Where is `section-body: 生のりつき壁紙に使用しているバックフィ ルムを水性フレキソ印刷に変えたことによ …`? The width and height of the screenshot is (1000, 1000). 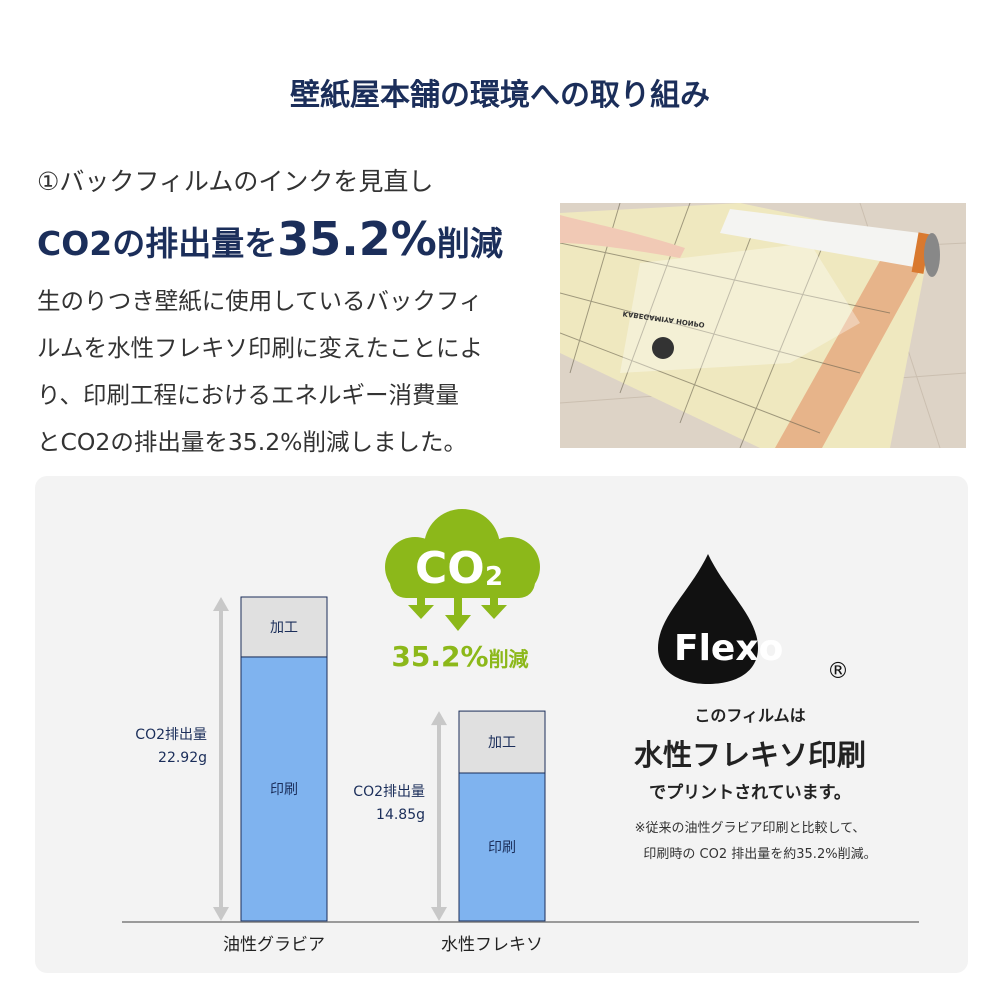
section-body: 生のりつき壁紙に使用しているバックフィ ルムを水性フレキソ印刷に変えたことによ … is located at coordinates (292, 372).